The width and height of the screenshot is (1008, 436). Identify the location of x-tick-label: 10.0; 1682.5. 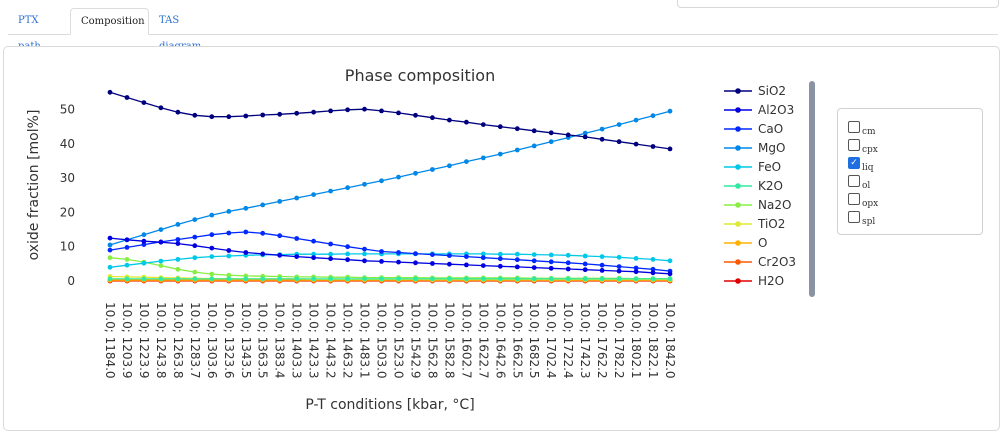
(534, 340).